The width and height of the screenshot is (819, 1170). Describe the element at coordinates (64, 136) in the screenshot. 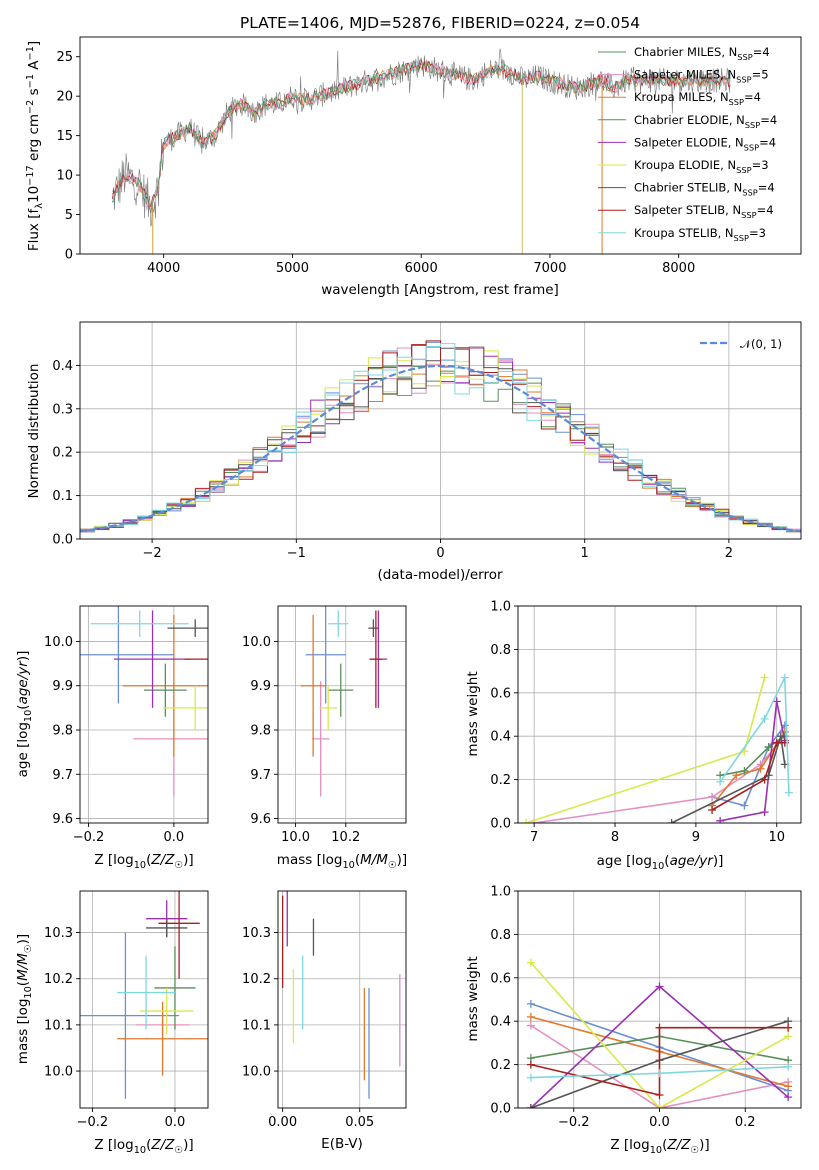

I see `y-tick-label: 15` at that location.